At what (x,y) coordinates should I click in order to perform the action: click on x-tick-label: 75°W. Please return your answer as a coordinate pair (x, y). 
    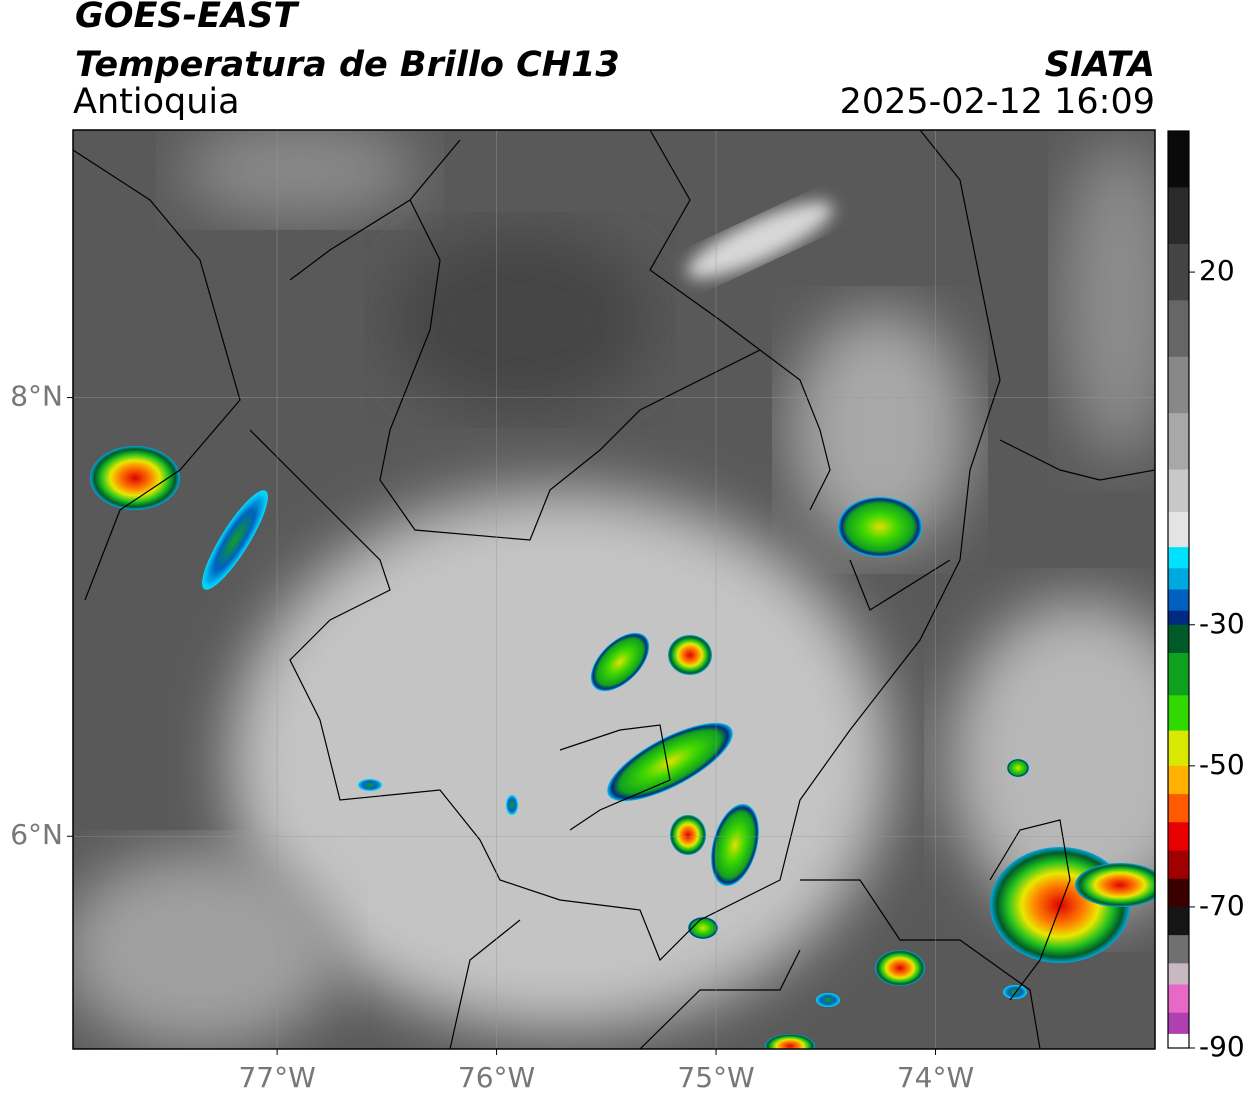
    Looking at the image, I should click on (715, 1077).